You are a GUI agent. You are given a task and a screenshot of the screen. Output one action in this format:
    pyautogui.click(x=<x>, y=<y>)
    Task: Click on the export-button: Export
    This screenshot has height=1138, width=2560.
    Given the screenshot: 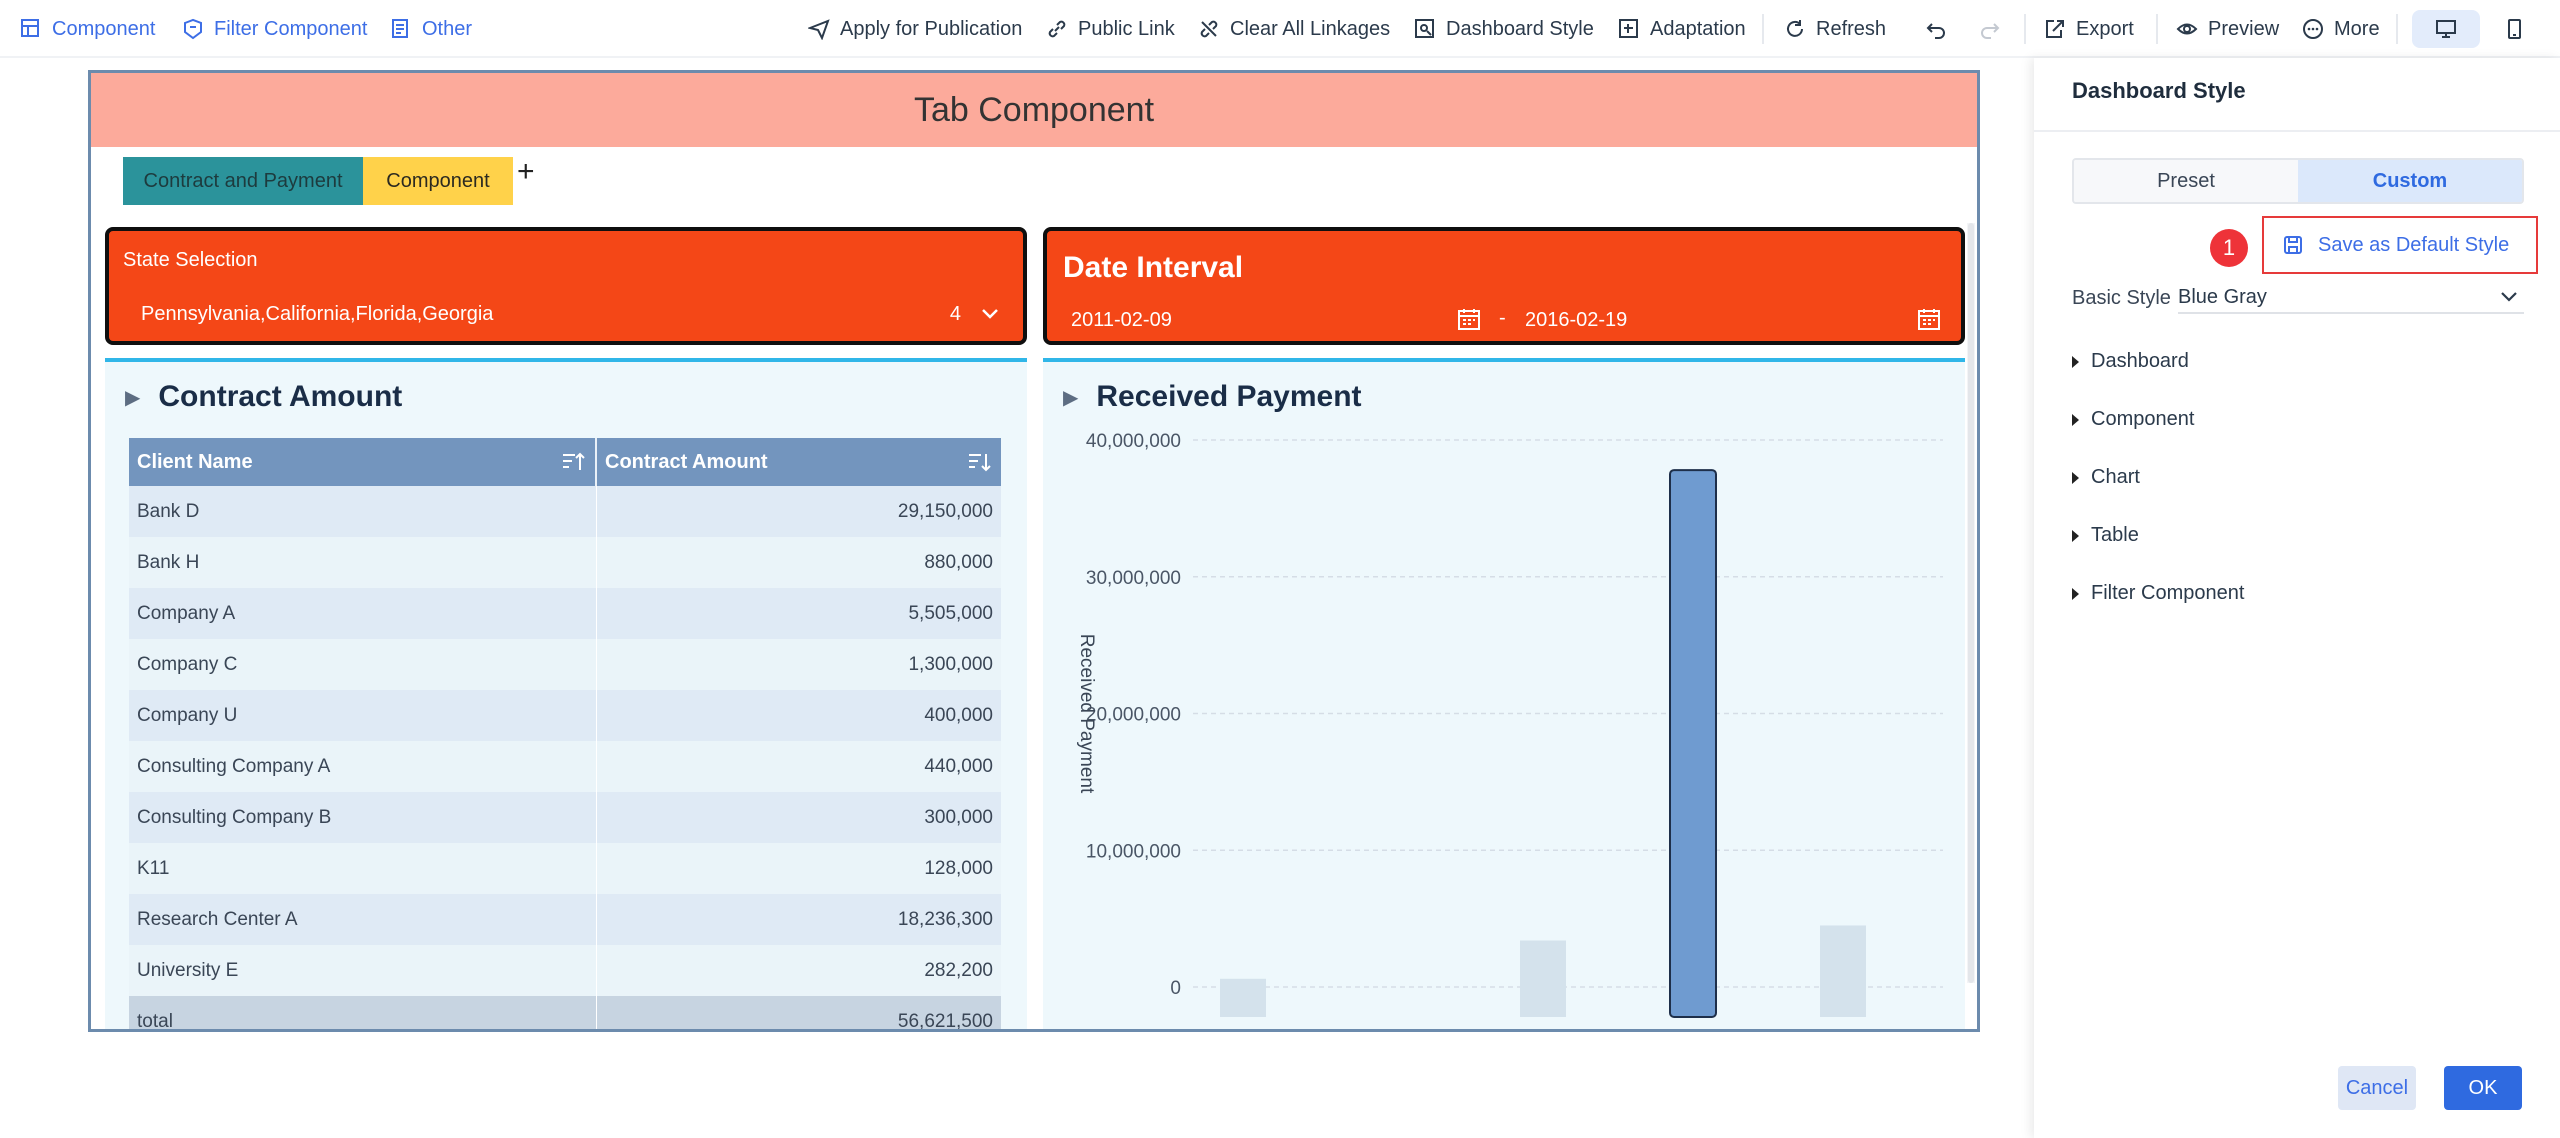 What is the action you would take?
    pyautogui.click(x=2089, y=29)
    